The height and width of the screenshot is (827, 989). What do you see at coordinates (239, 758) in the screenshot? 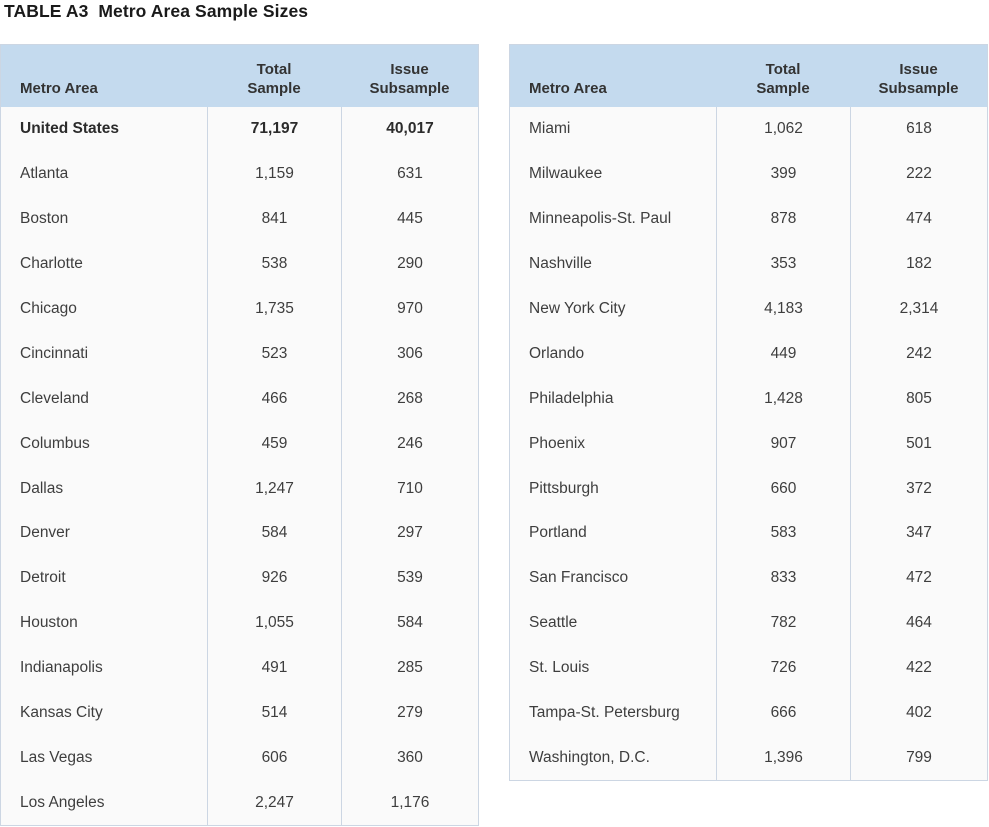
I see `table-row: Las Vegas 606 360` at bounding box center [239, 758].